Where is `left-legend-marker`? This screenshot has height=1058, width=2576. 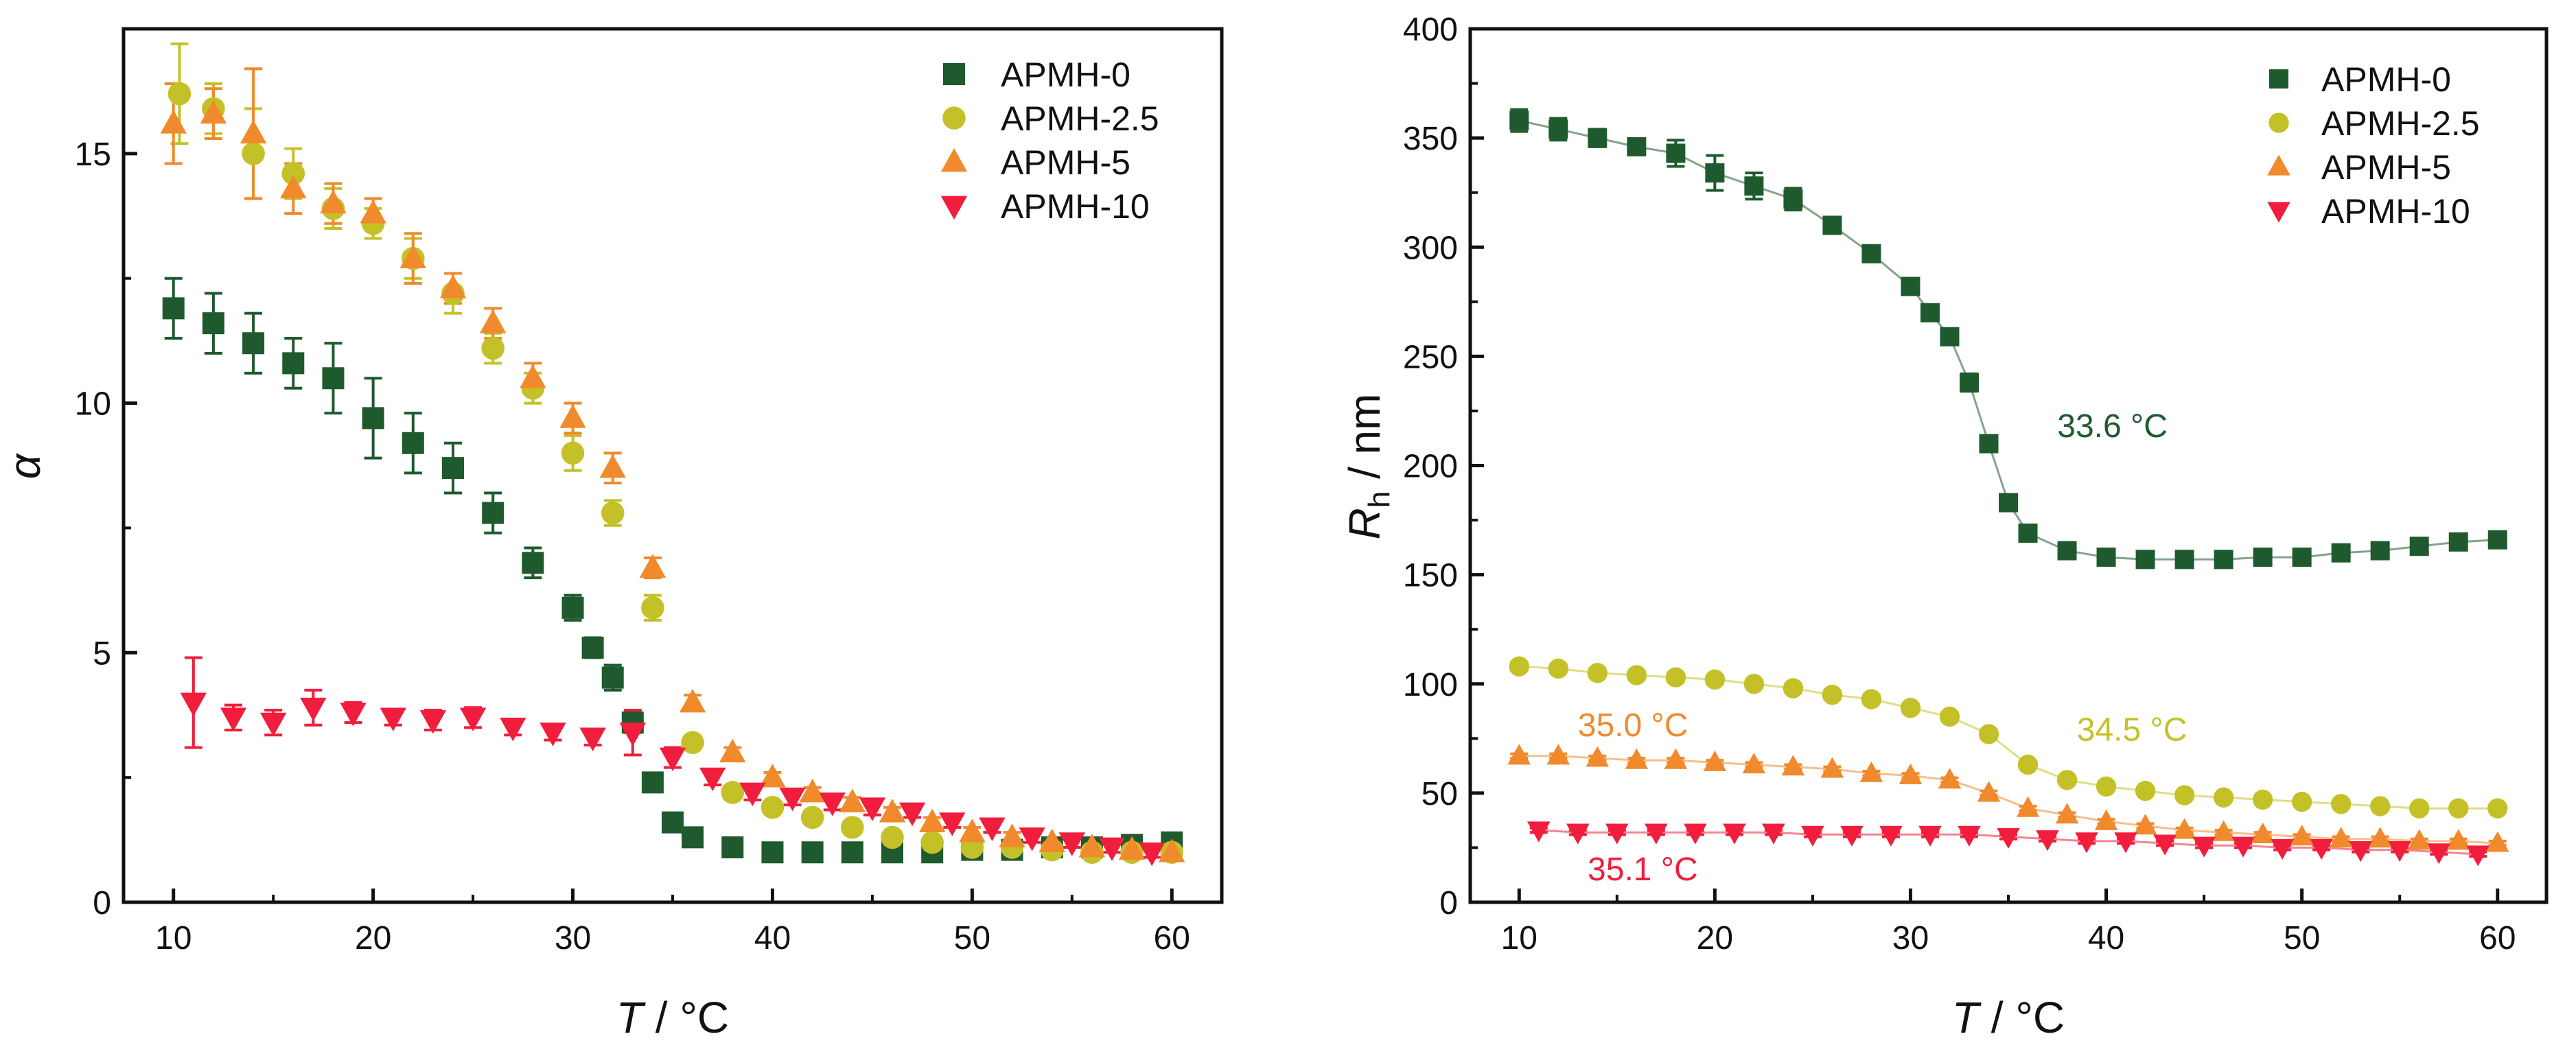
left-legend-marker is located at coordinates (954, 208).